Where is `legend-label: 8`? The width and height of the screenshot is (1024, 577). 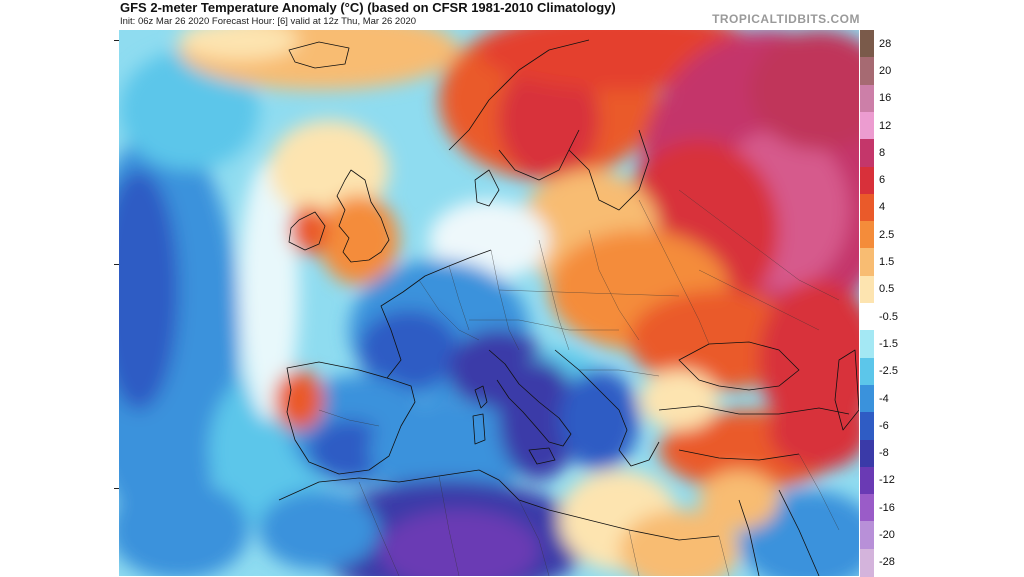 legend-label: 8 is located at coordinates (882, 152).